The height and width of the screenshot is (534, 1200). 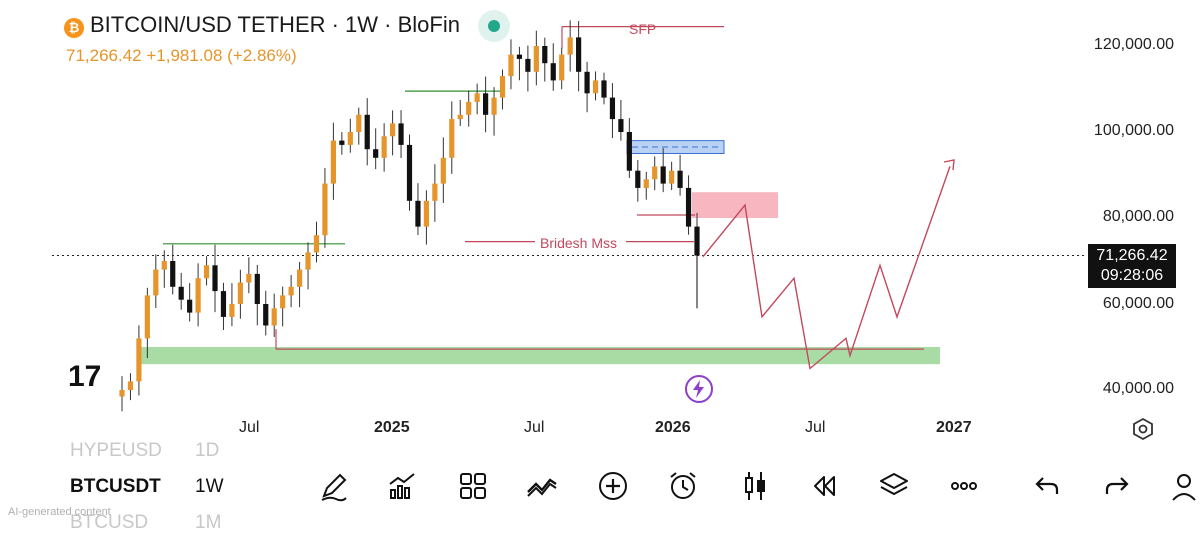 I want to click on redo-icon, so click(x=1117, y=486).